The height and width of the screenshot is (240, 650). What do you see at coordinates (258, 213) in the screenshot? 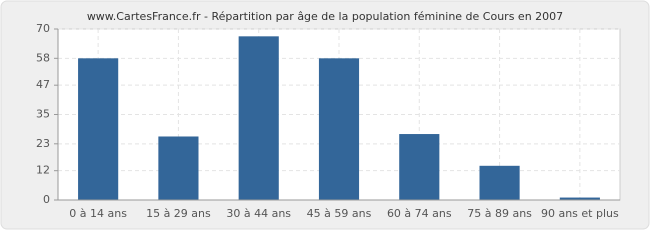
I see `x-tick-label: 30 à 44 ans` at bounding box center [258, 213].